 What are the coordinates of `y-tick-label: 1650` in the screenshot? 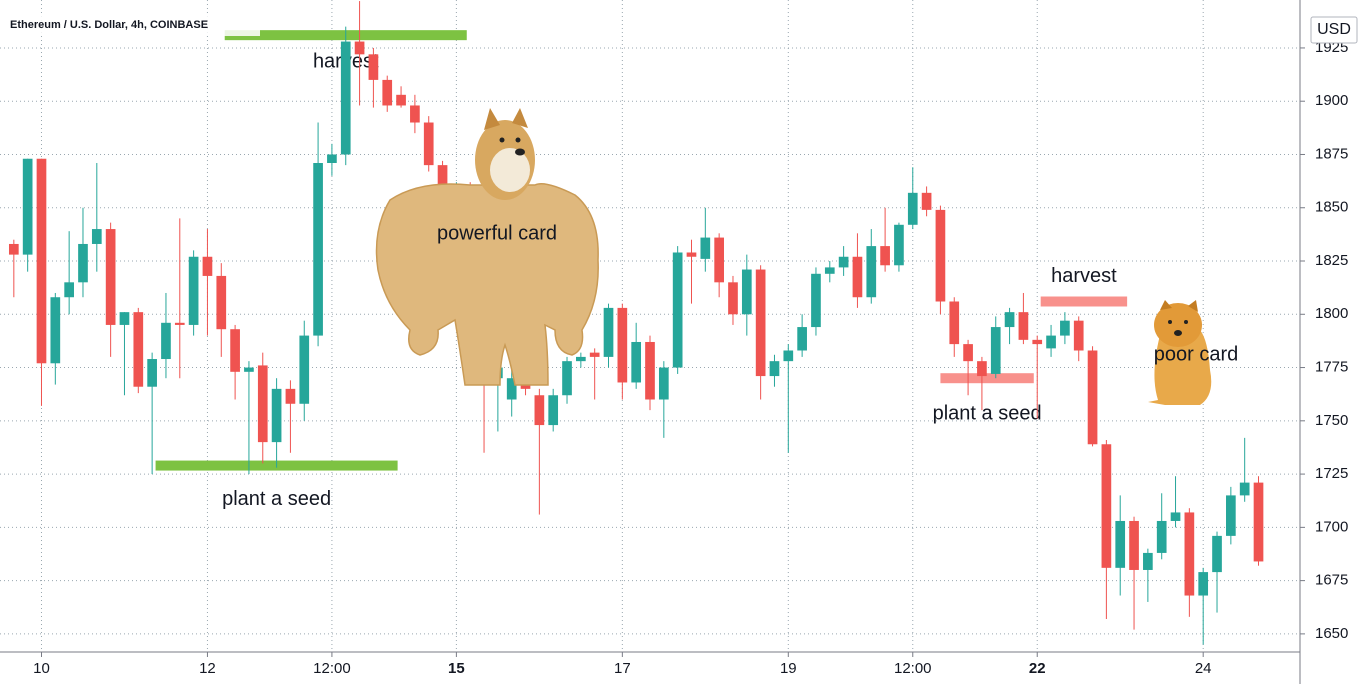 It's located at (1331, 633).